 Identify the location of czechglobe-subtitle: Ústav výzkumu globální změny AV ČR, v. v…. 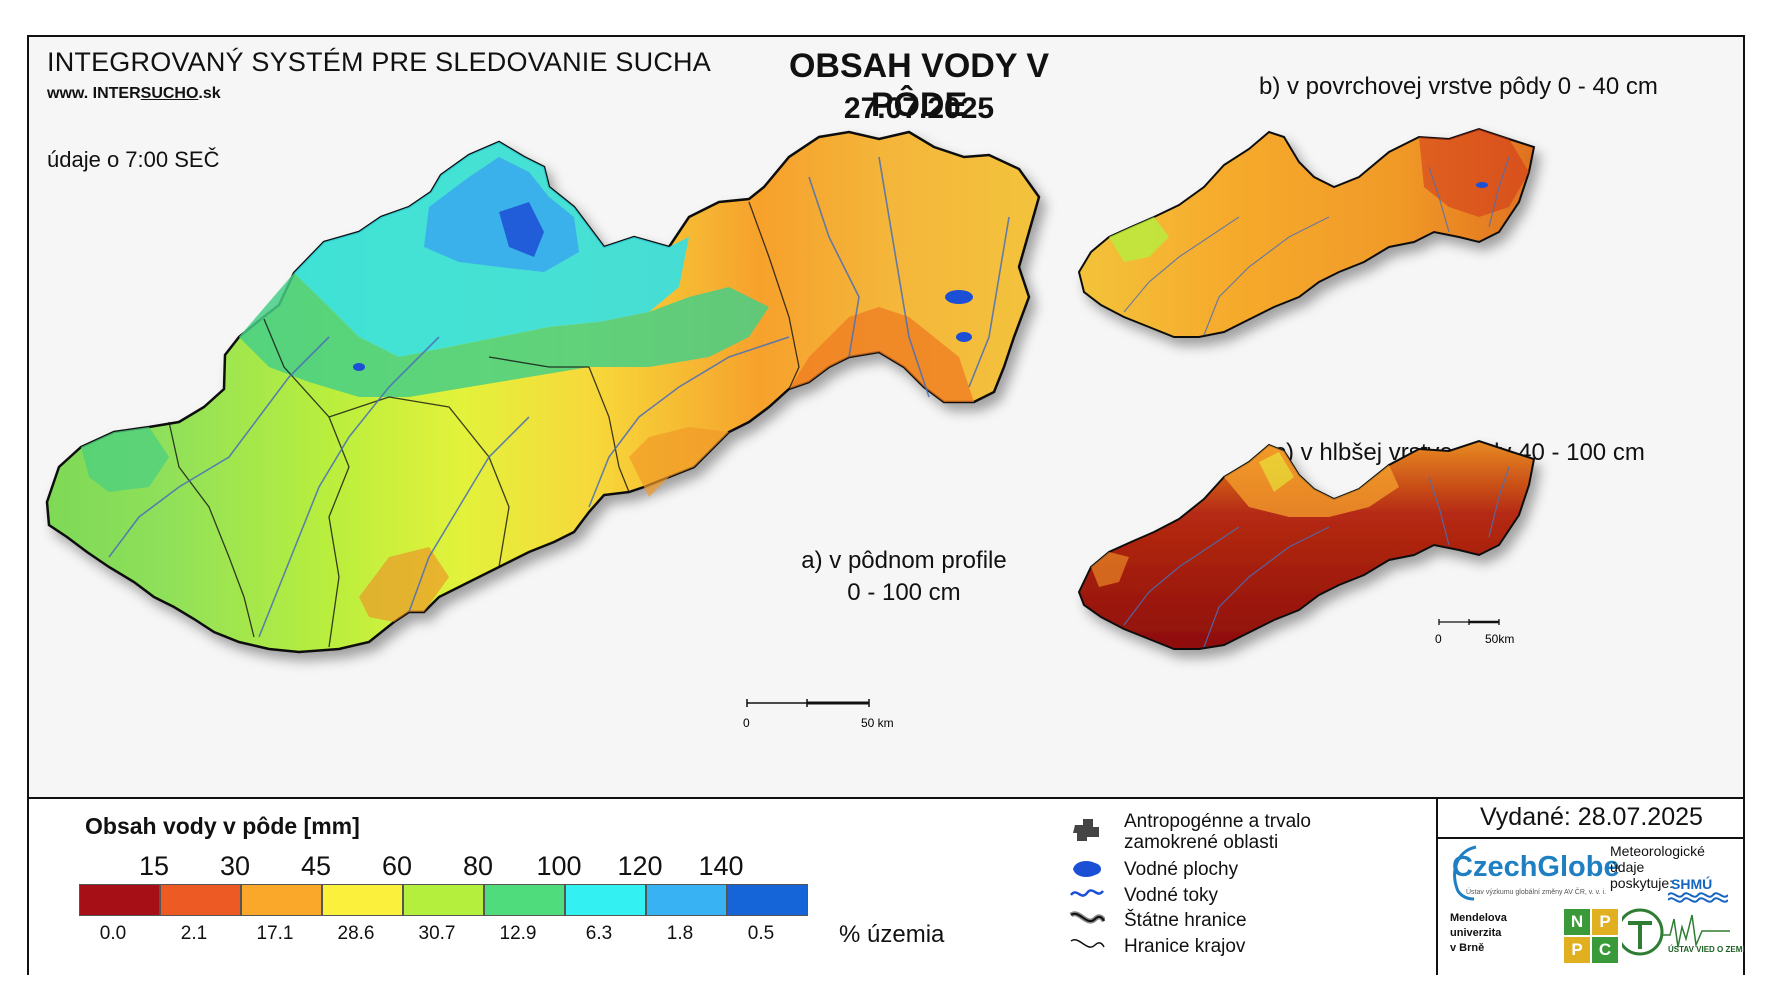
(1536, 892).